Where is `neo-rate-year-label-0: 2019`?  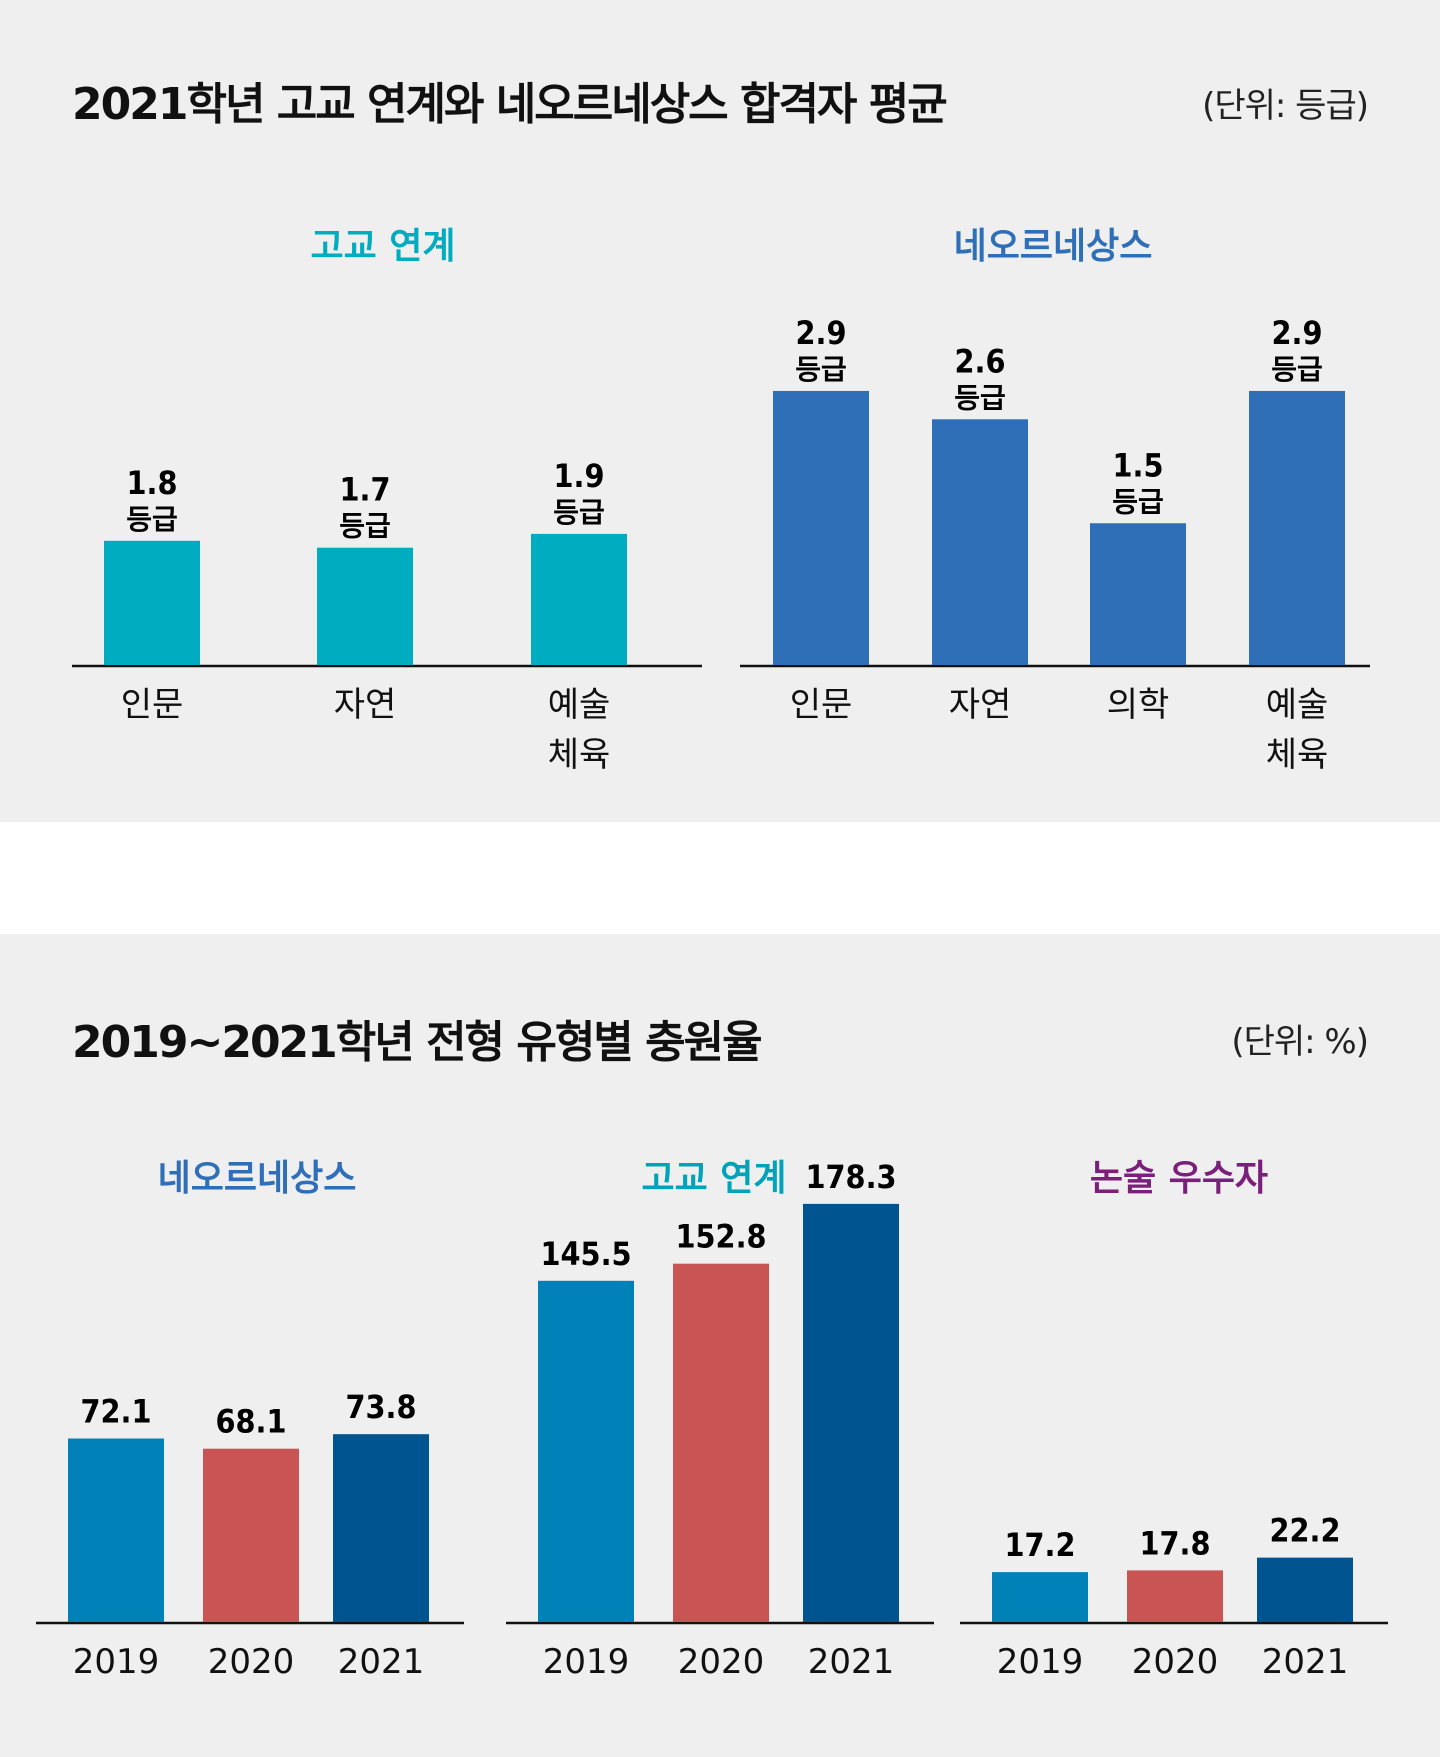 neo-rate-year-label-0: 2019 is located at coordinates (116, 1662).